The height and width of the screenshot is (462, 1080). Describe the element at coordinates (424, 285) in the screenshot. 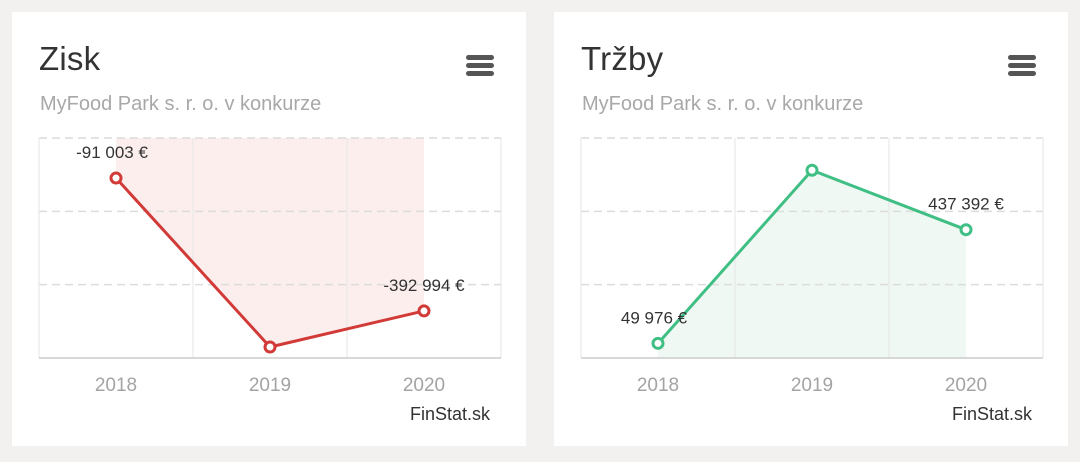

I see `data-label: -392 994 €` at that location.